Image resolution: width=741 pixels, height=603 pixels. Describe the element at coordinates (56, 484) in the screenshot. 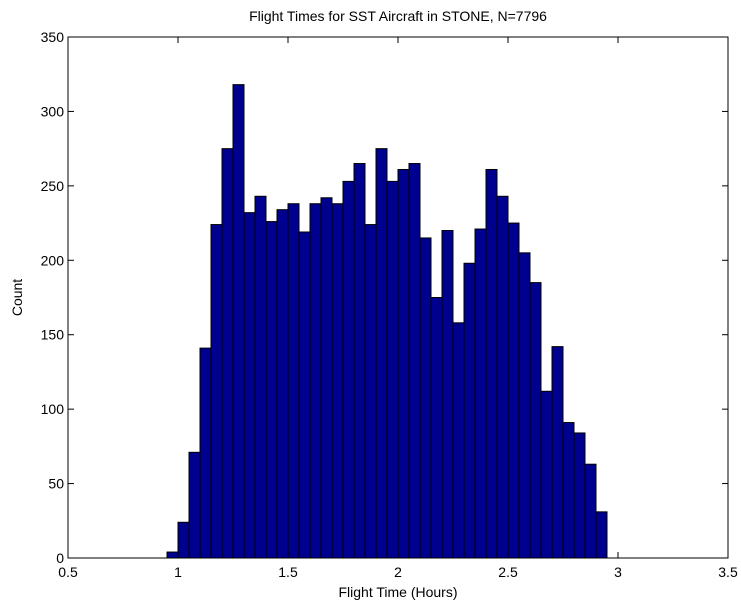

I see `y-tick-label: 50` at that location.